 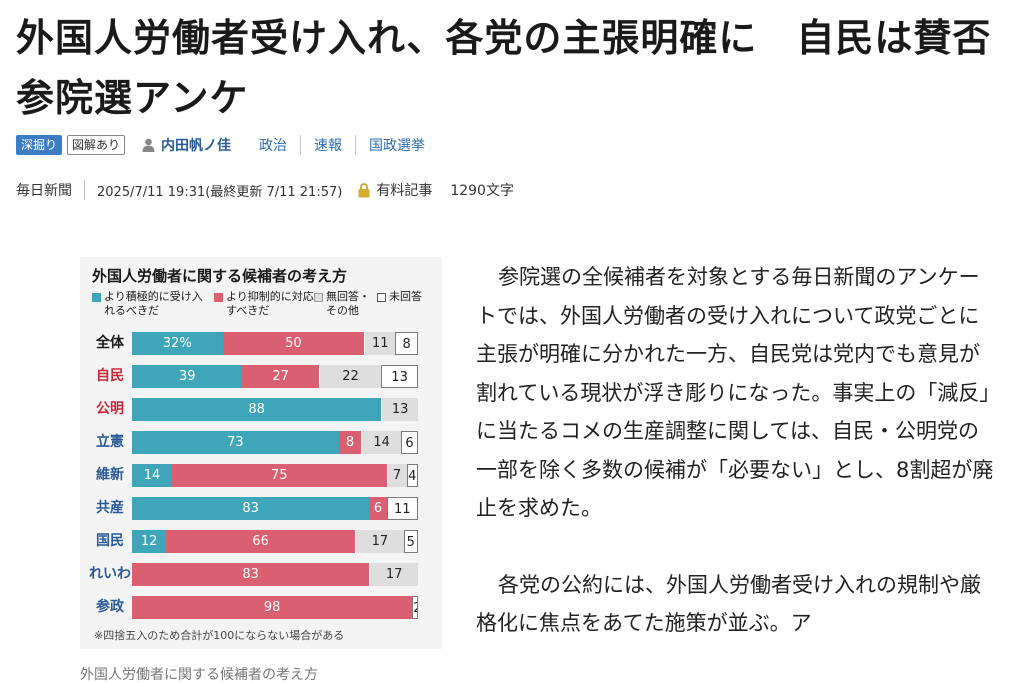 I want to click on seg-active: 32%, so click(x=177, y=343).